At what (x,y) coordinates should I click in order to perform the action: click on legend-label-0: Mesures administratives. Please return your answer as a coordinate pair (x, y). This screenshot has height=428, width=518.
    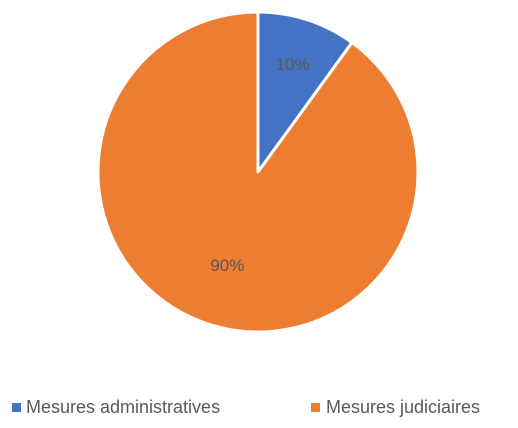
    Looking at the image, I should click on (123, 407).